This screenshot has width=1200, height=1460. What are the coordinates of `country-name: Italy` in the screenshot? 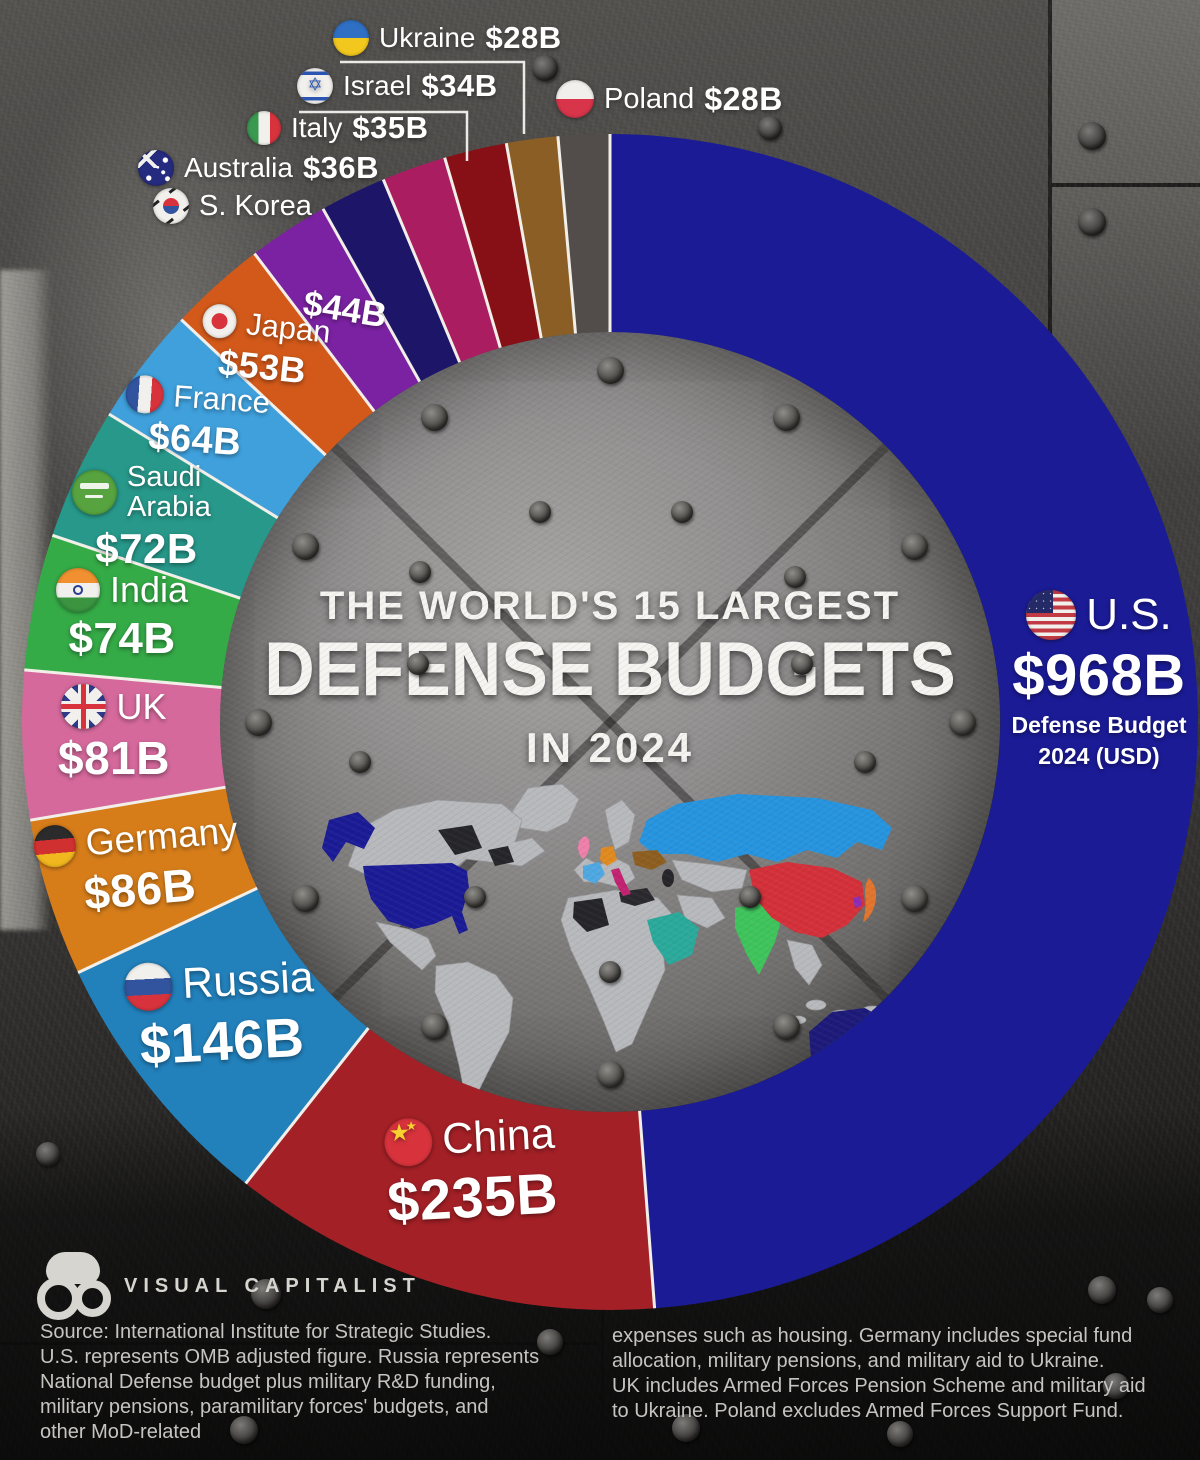 It's located at (317, 127).